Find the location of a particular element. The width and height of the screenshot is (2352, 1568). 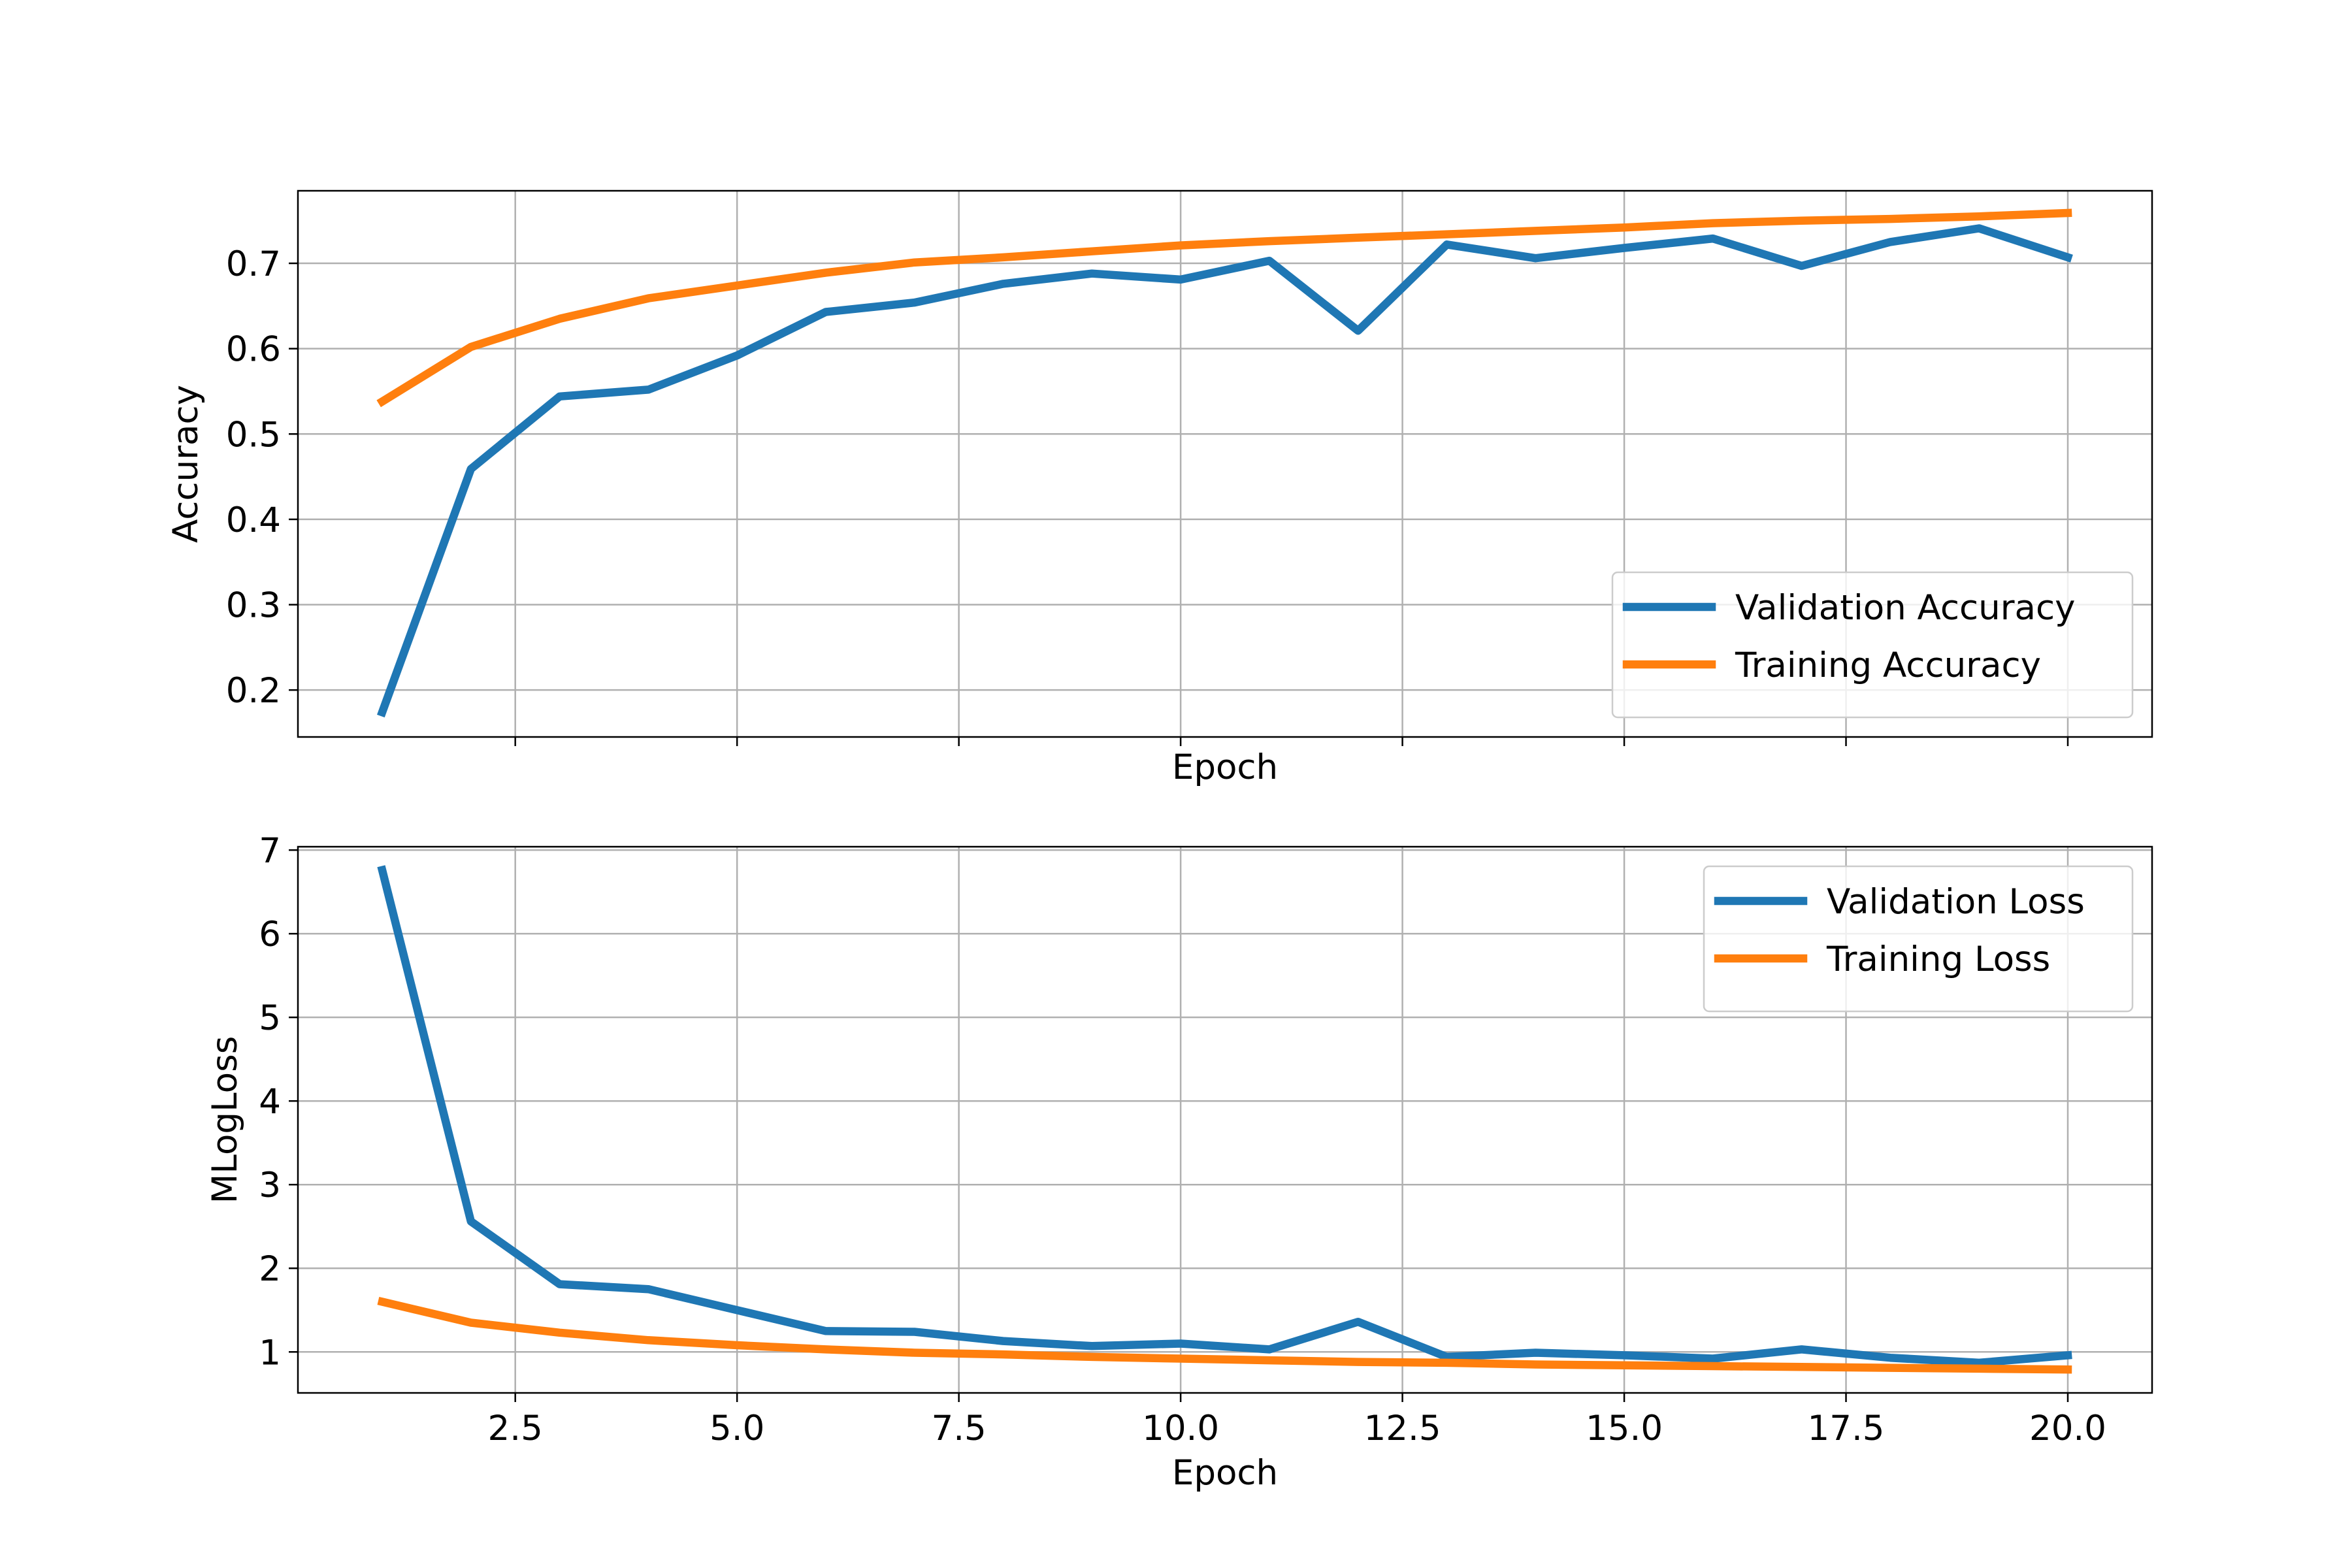

accuracy-legend: Validation Accuracy Training Accuracy is located at coordinates (1872, 645).